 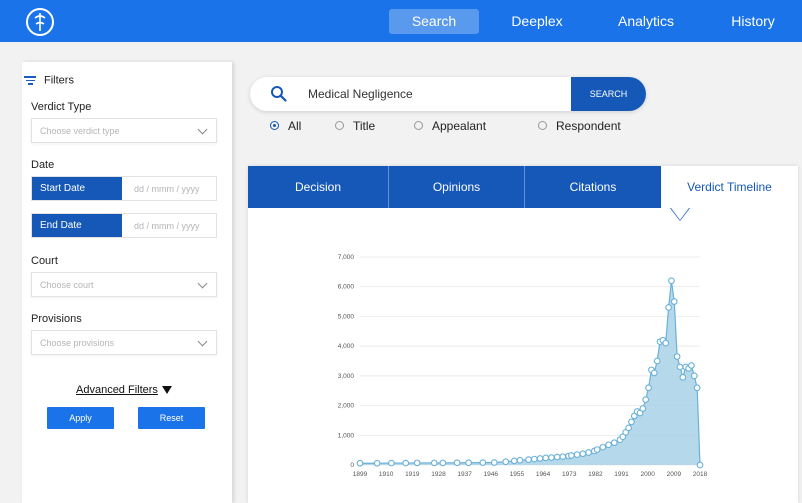 What do you see at coordinates (67, 285) in the screenshot?
I see `court-placeholder: Choose court` at bounding box center [67, 285].